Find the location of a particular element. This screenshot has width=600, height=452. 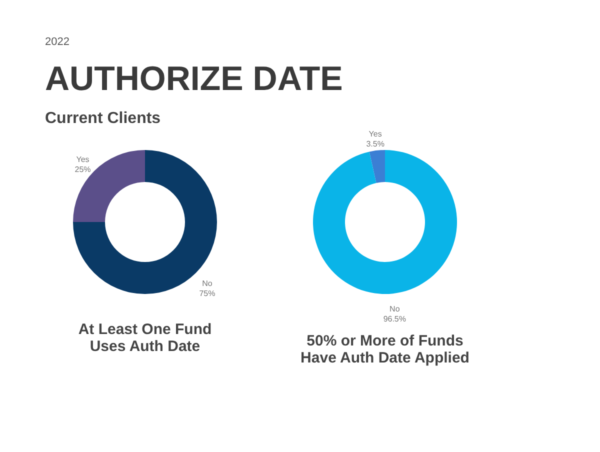

text: At Least One Fund Uses Auth Date is located at coordinates (145, 338).